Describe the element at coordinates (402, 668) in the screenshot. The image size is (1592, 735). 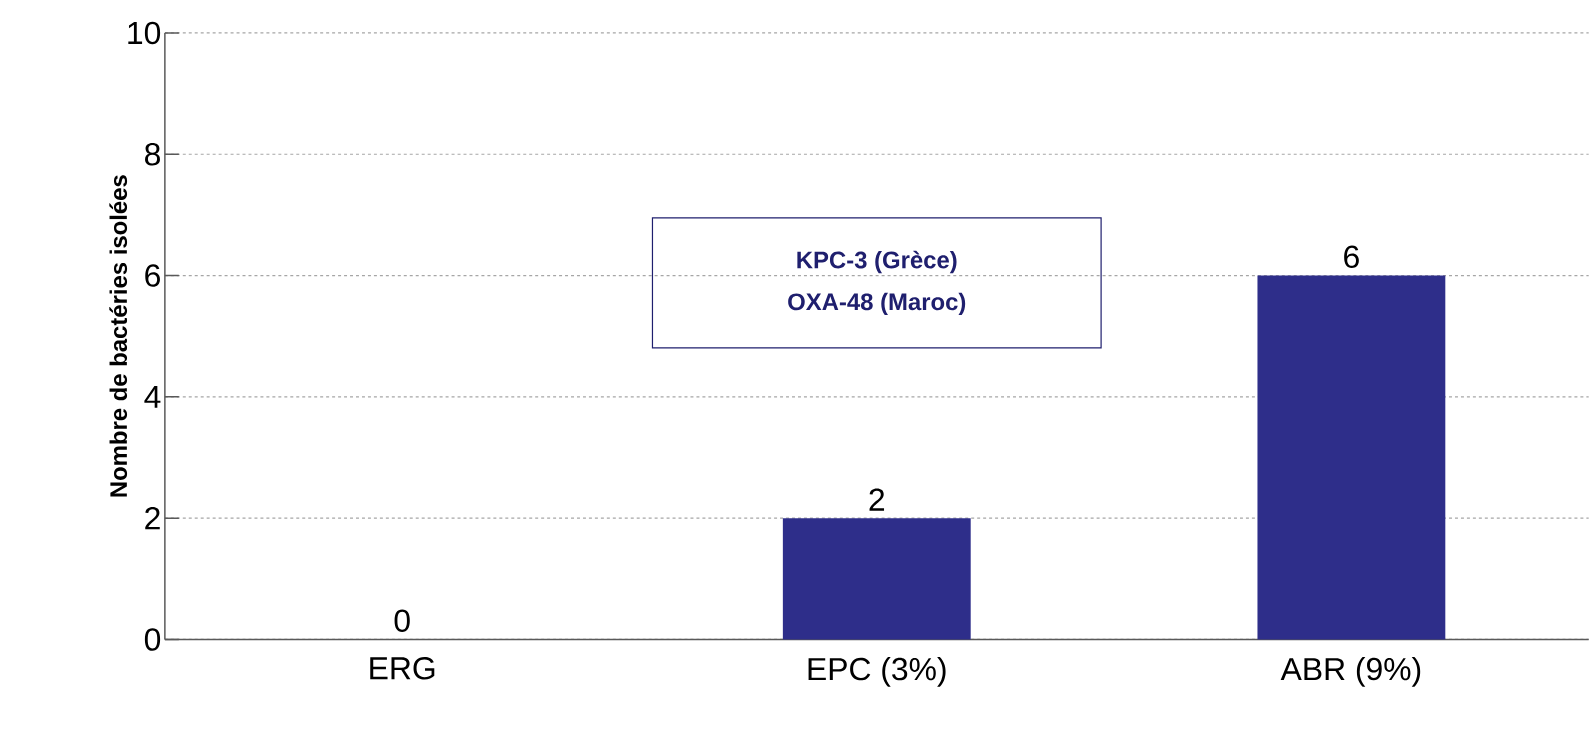
I see `x-tick-label: ERG` at that location.